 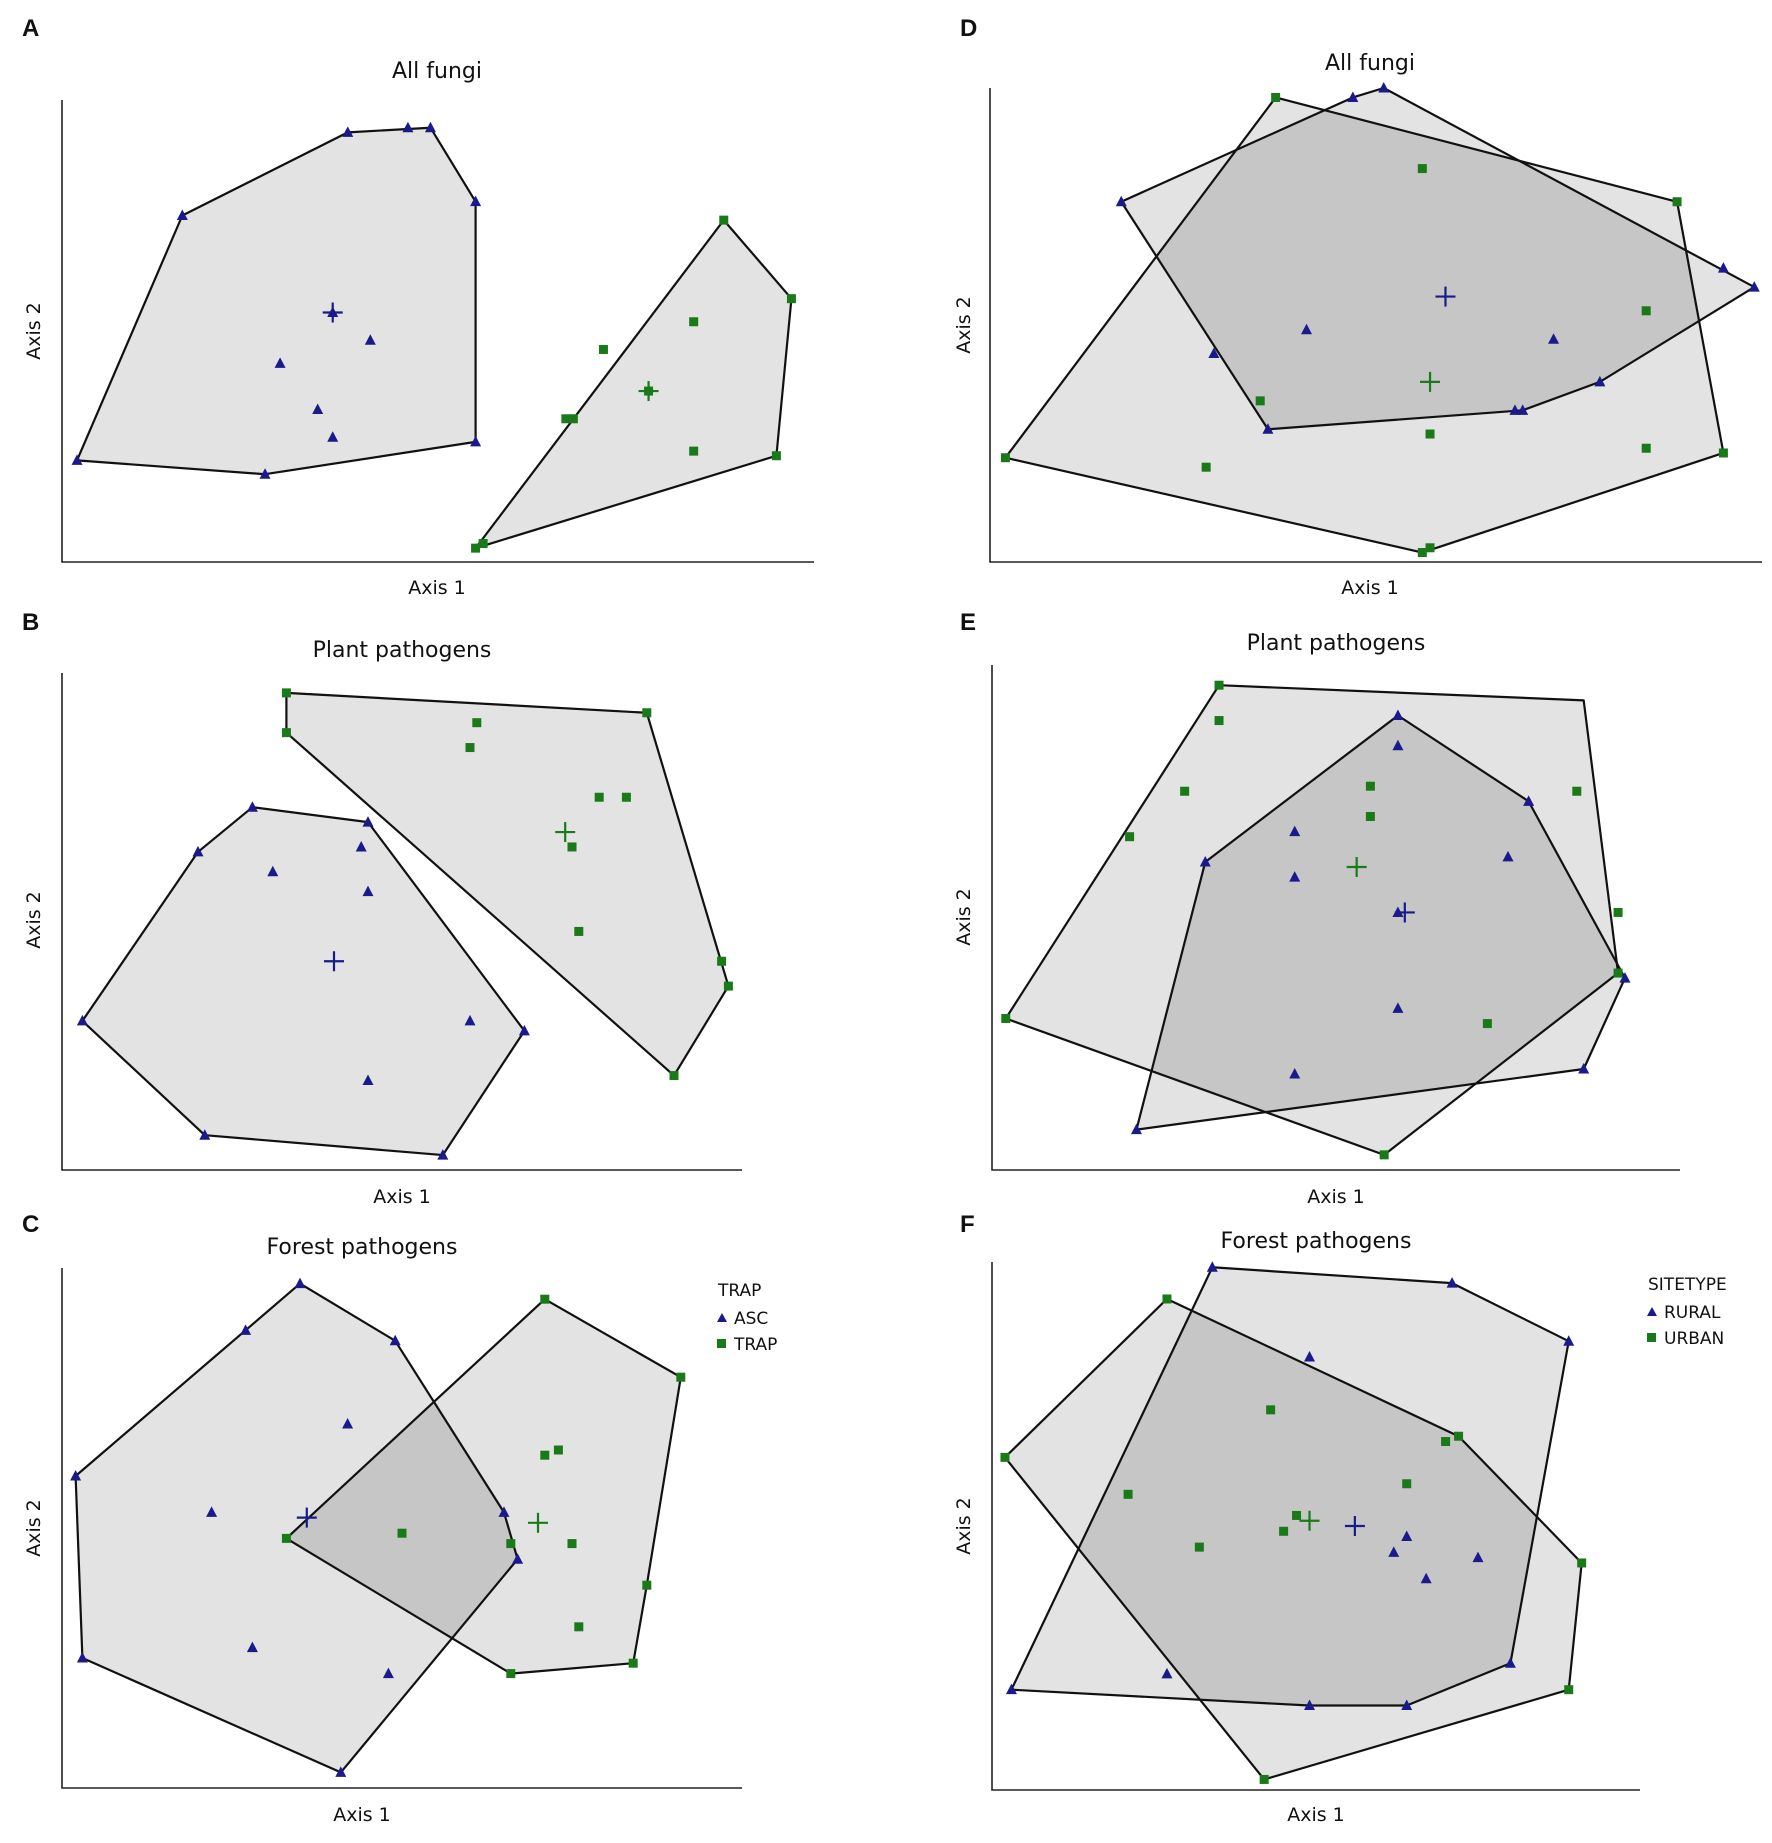 I want to click on hull-outline-trap, so click(x=1364, y=325).